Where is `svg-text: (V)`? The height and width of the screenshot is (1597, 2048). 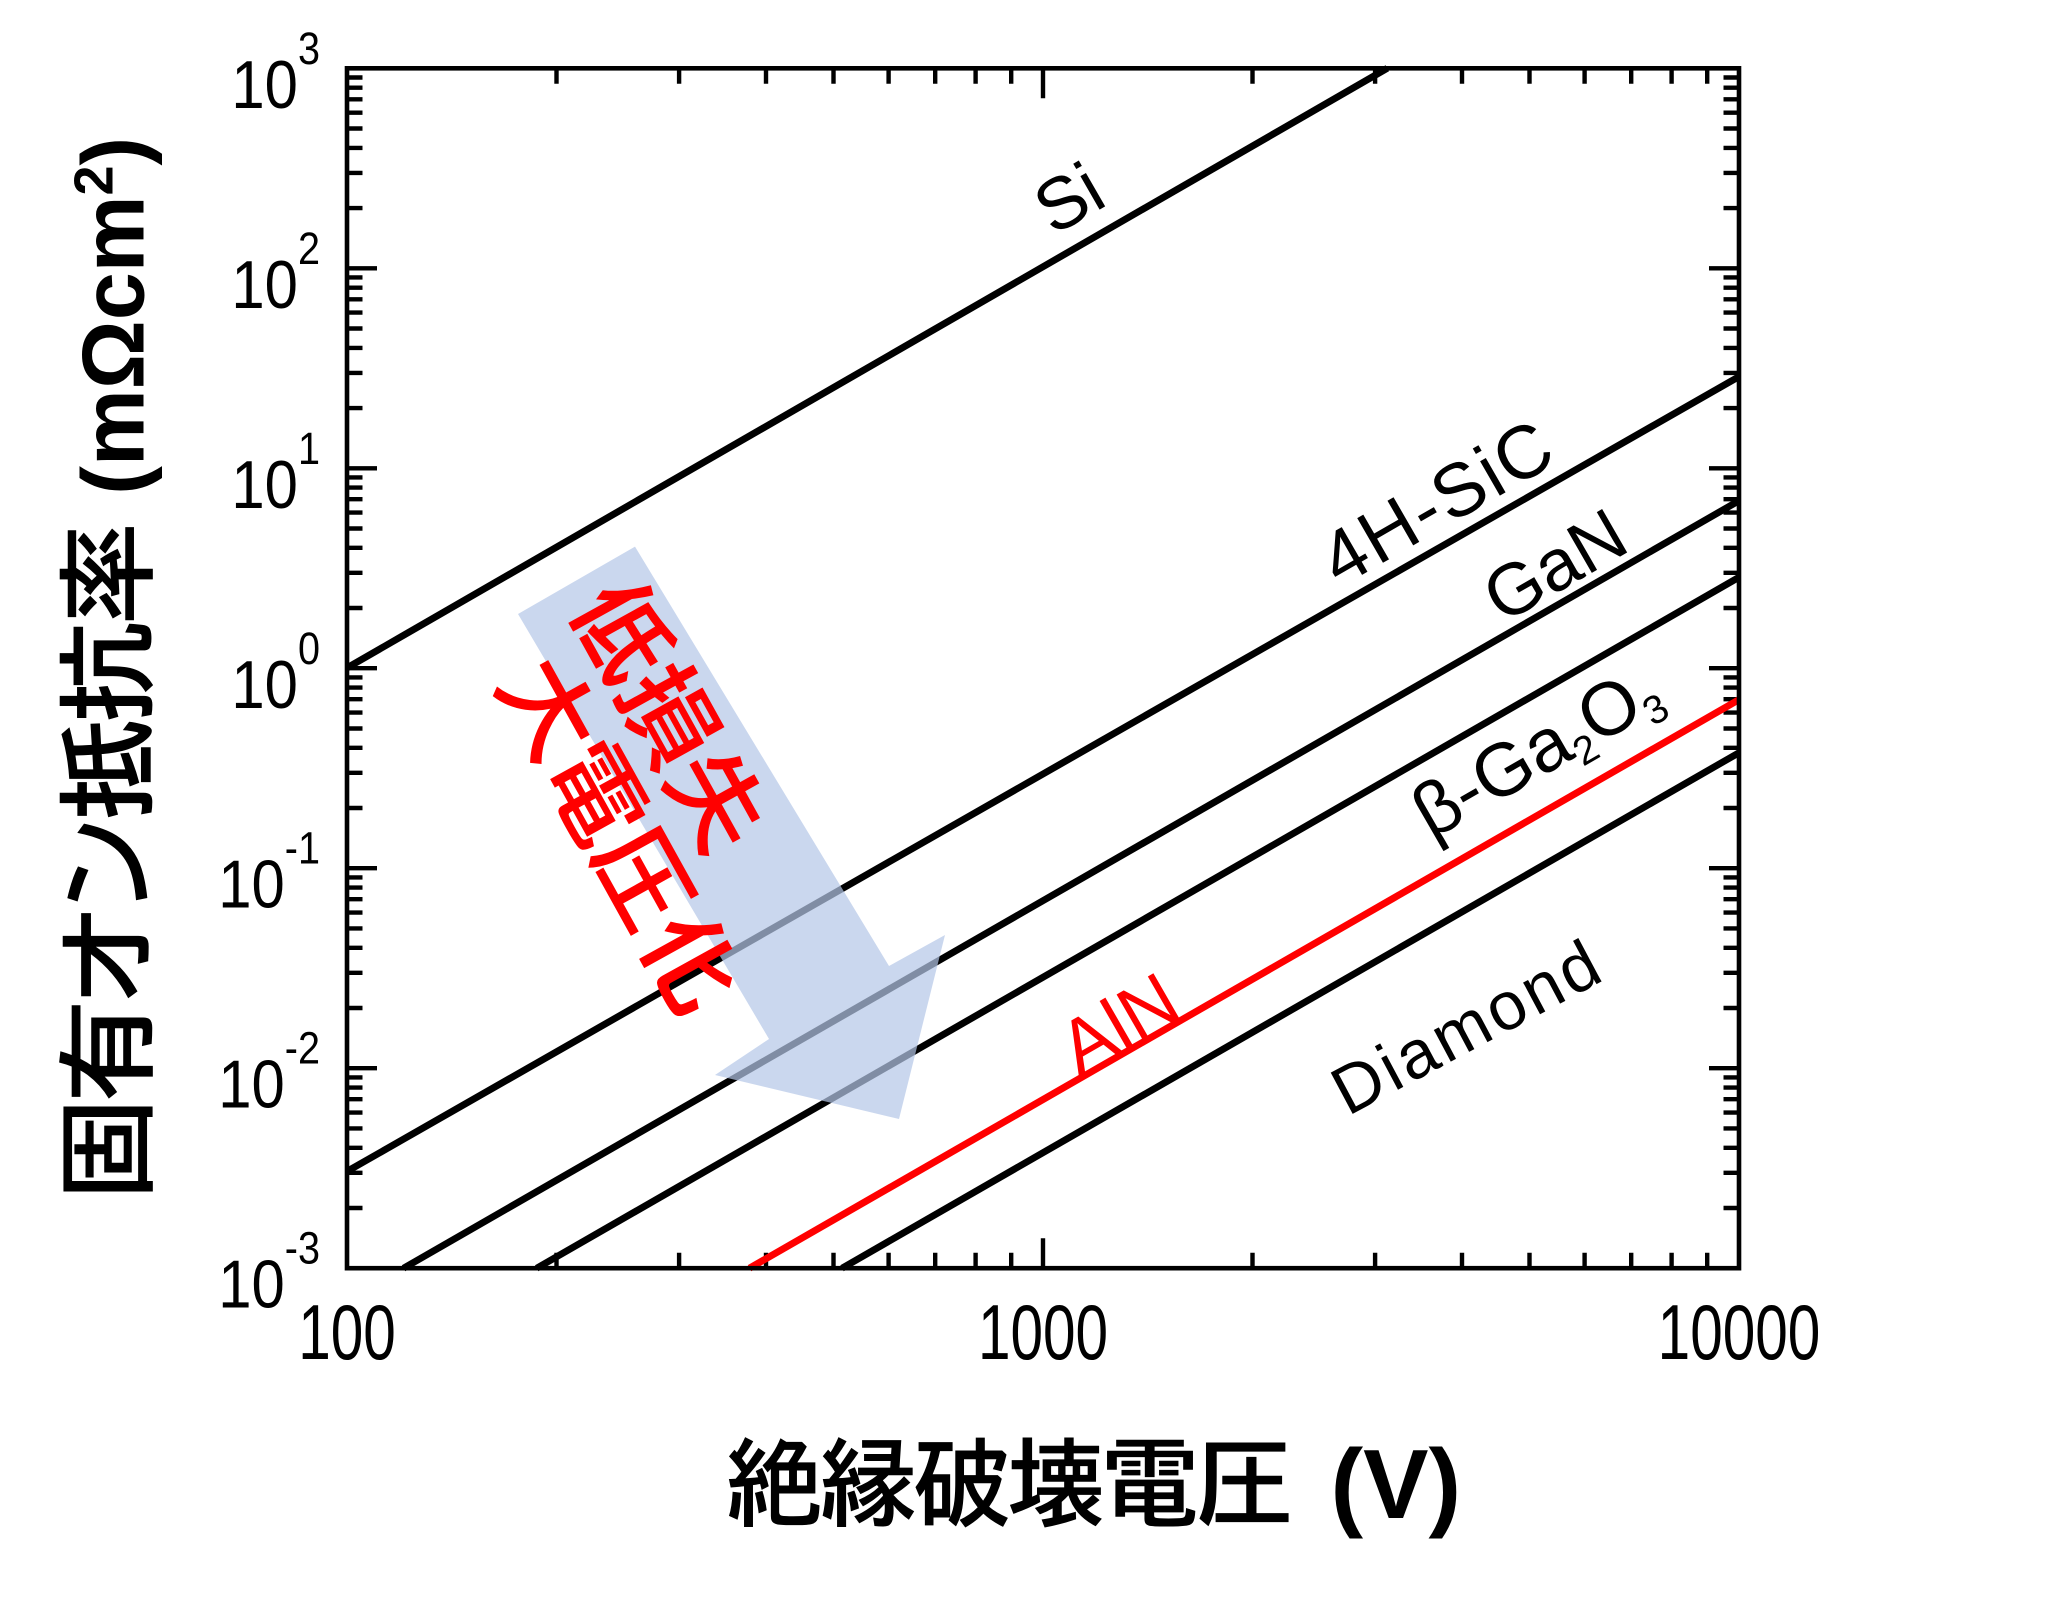 svg-text: (V) is located at coordinates (1396, 1484).